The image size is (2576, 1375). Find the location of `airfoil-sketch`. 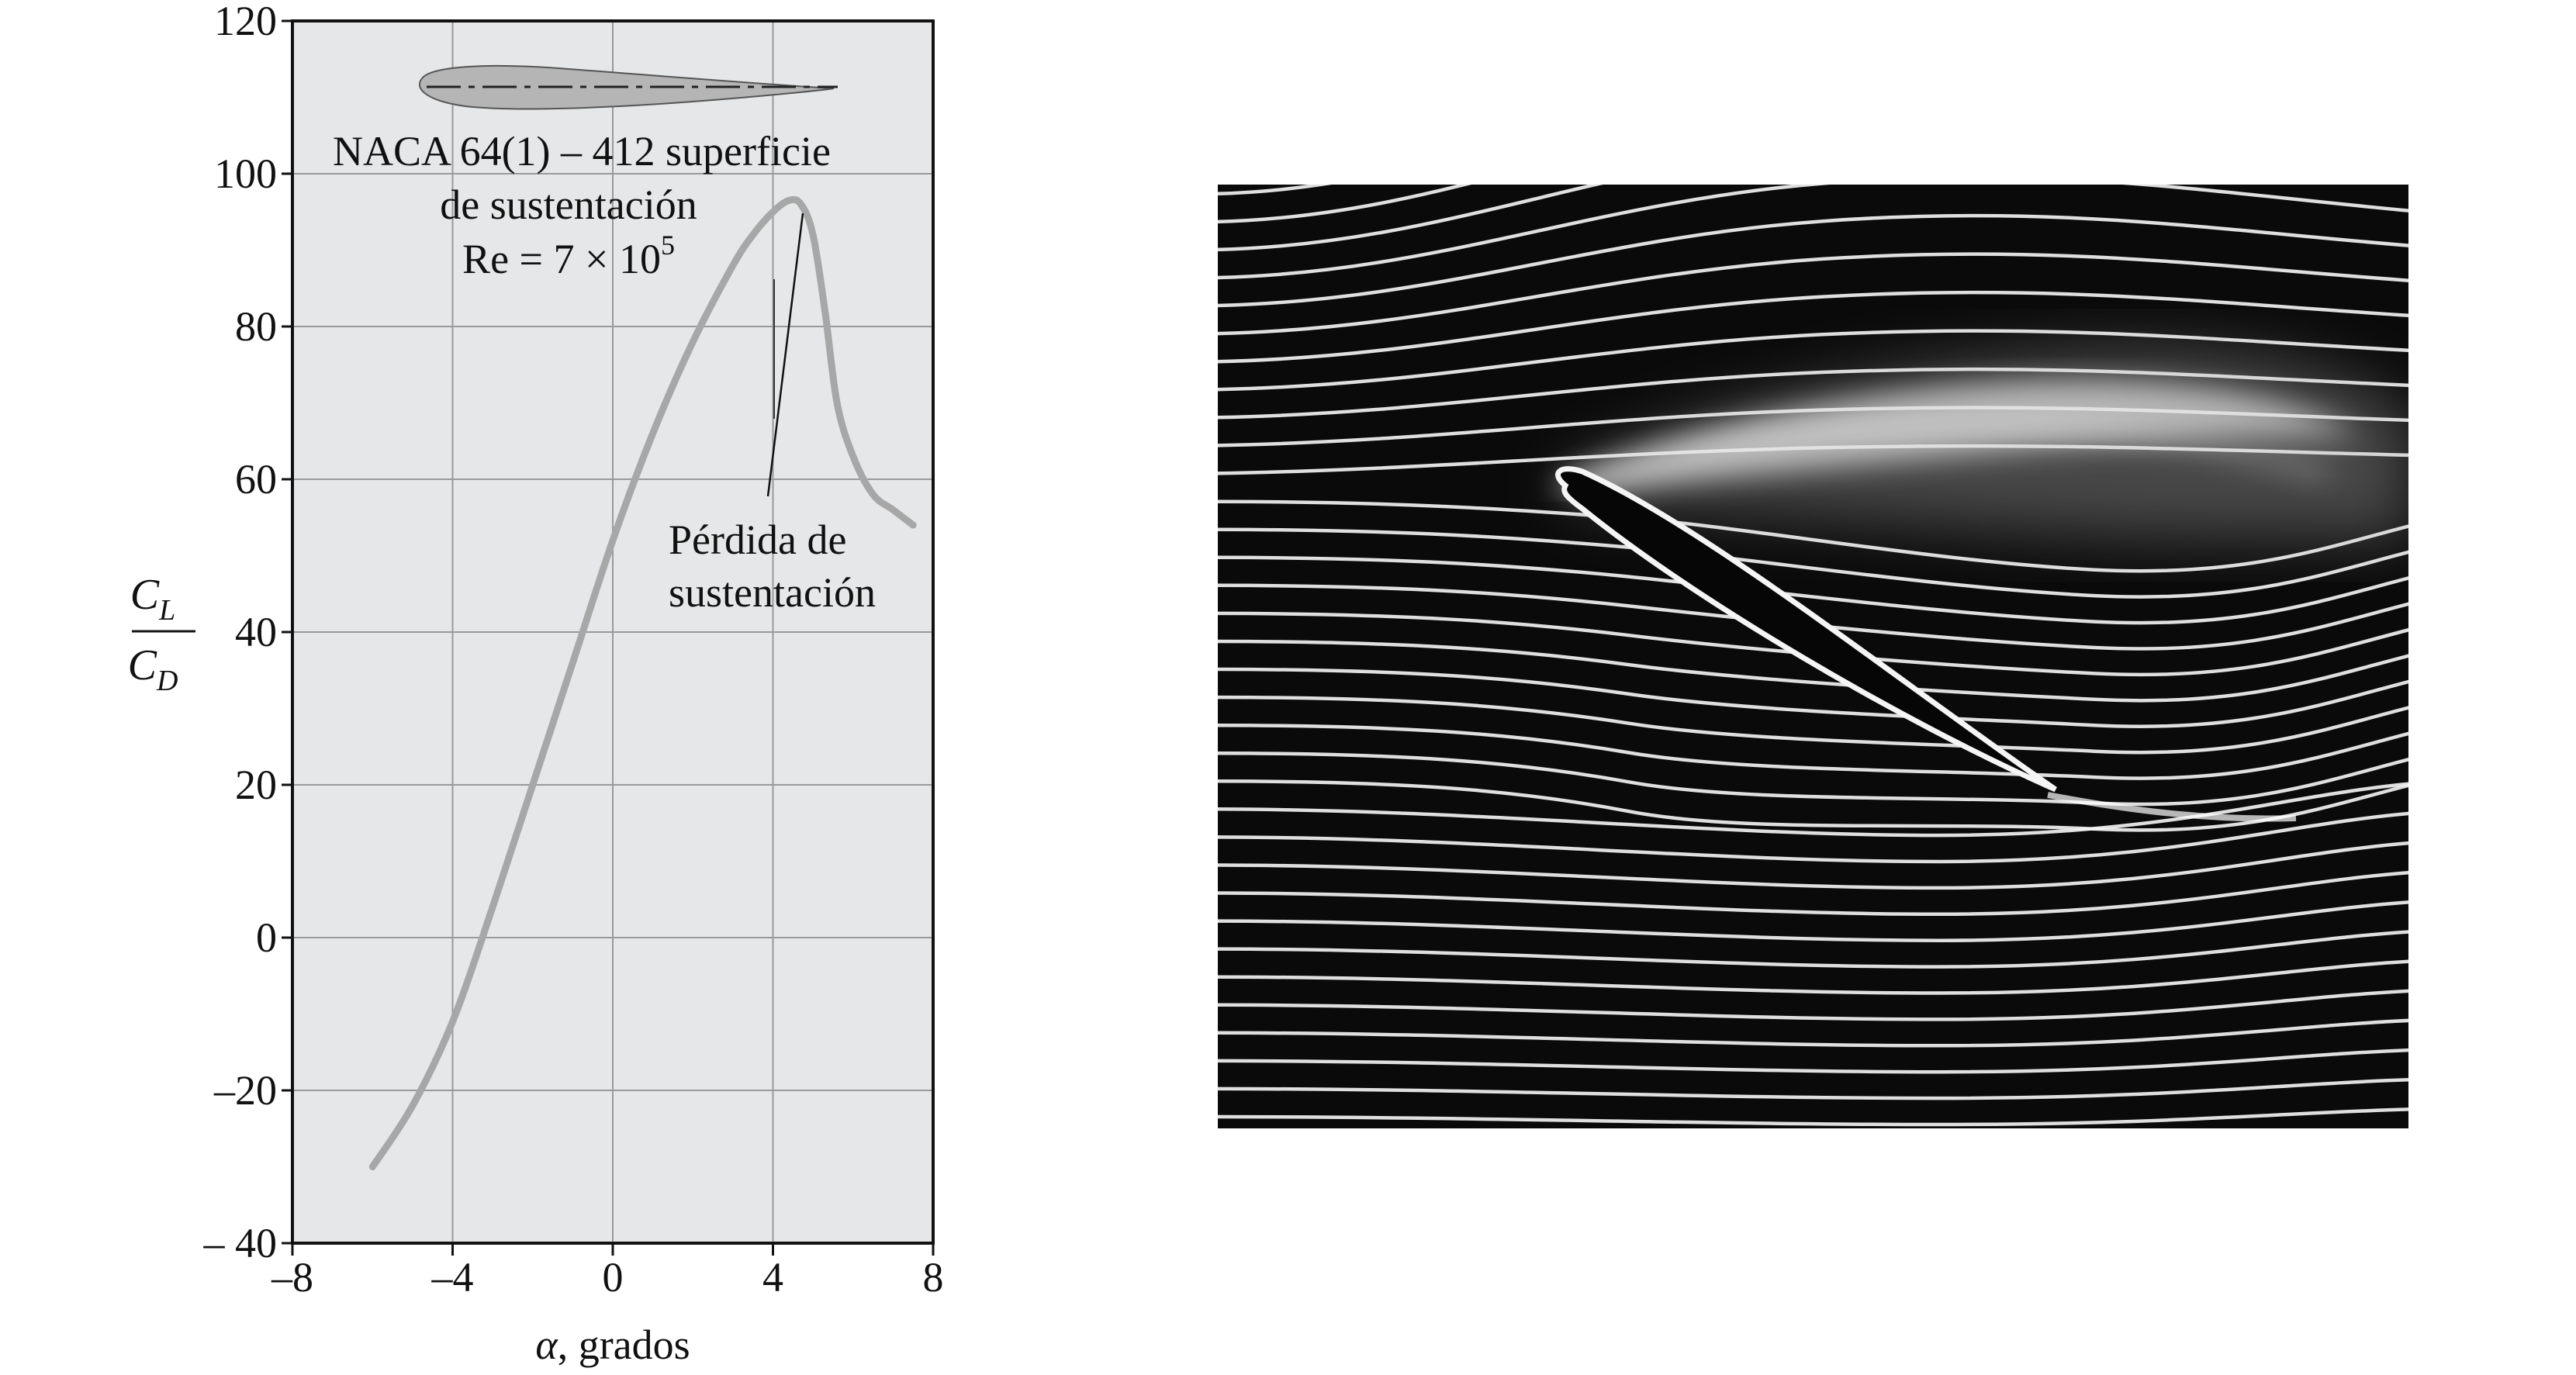

airfoil-sketch is located at coordinates (628, 87).